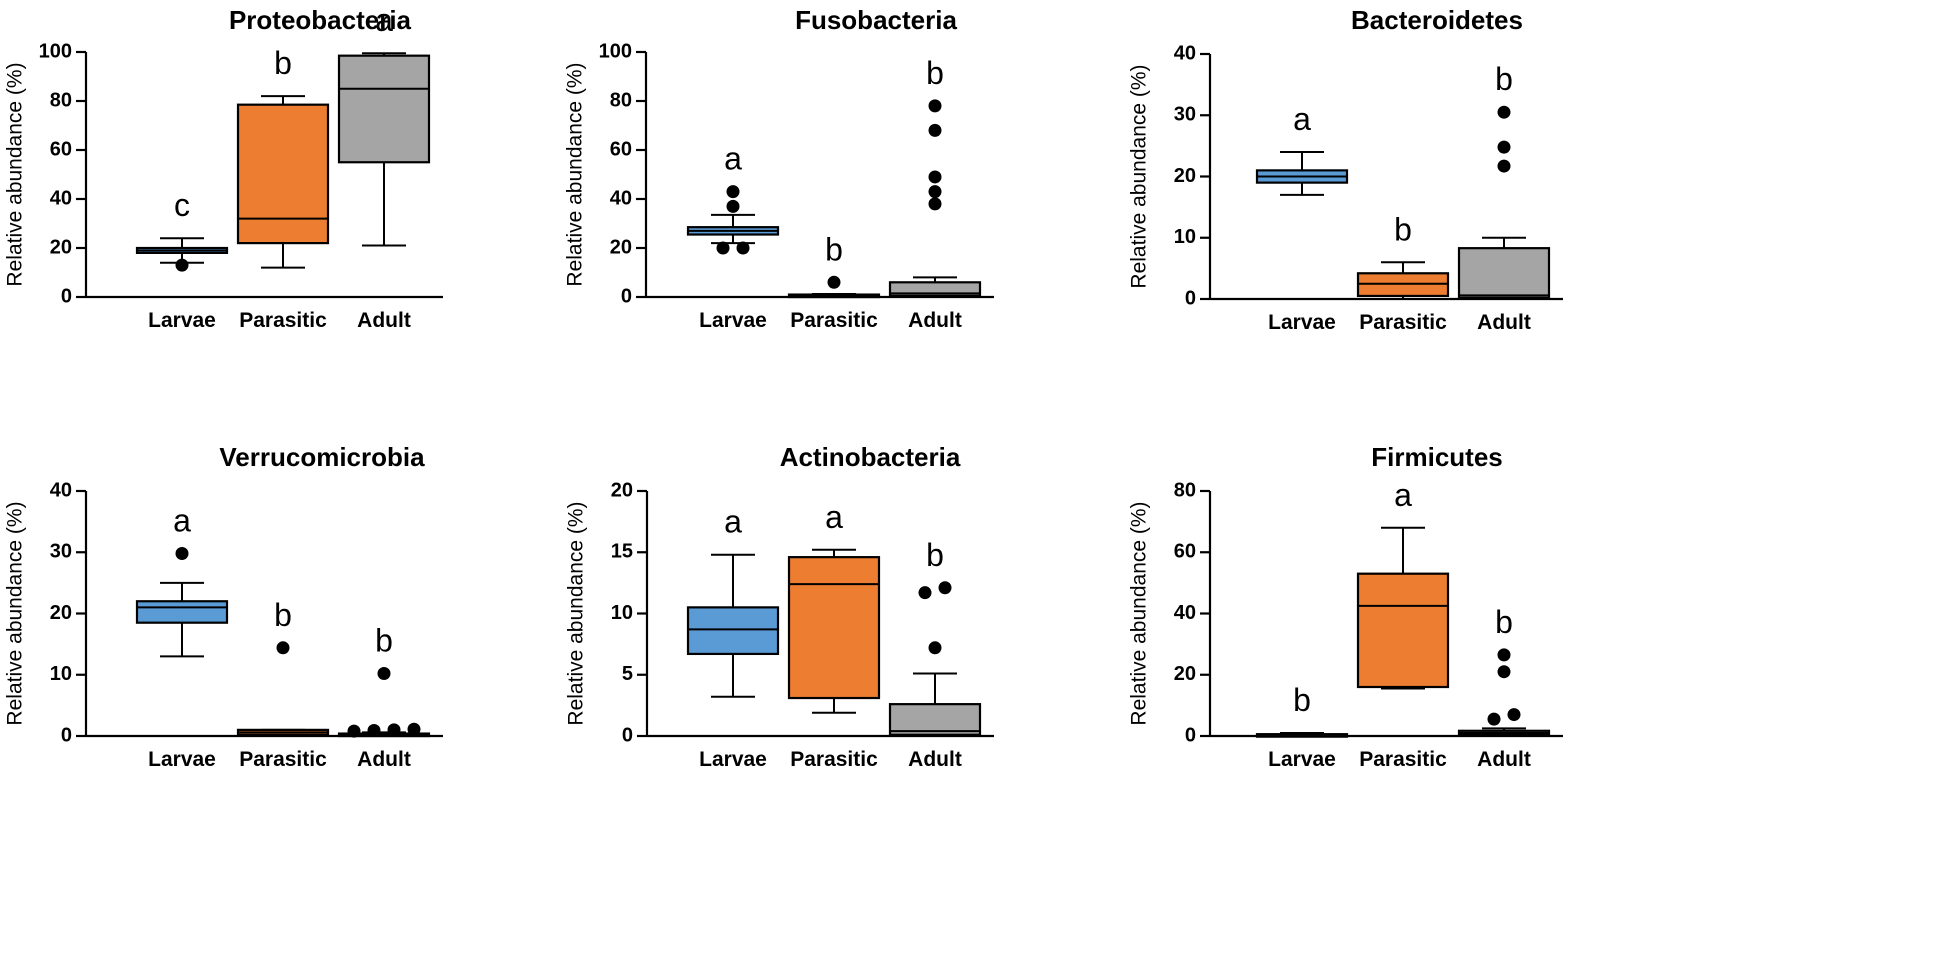 The width and height of the screenshot is (1950, 955). I want to click on panel-6-parasitic-category-label: Parasitic, so click(1403, 759).